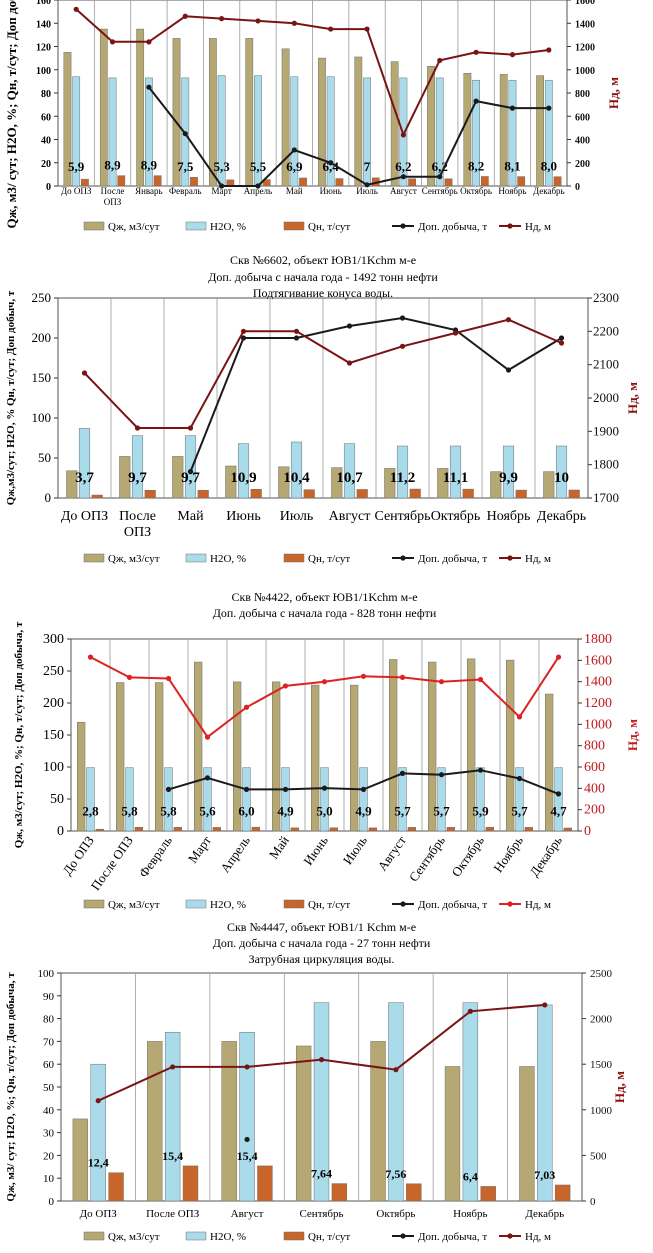 Image resolution: width=653 pixels, height=1253 pixels. I want to click on y2-tick-label: 2500, so click(601, 974).